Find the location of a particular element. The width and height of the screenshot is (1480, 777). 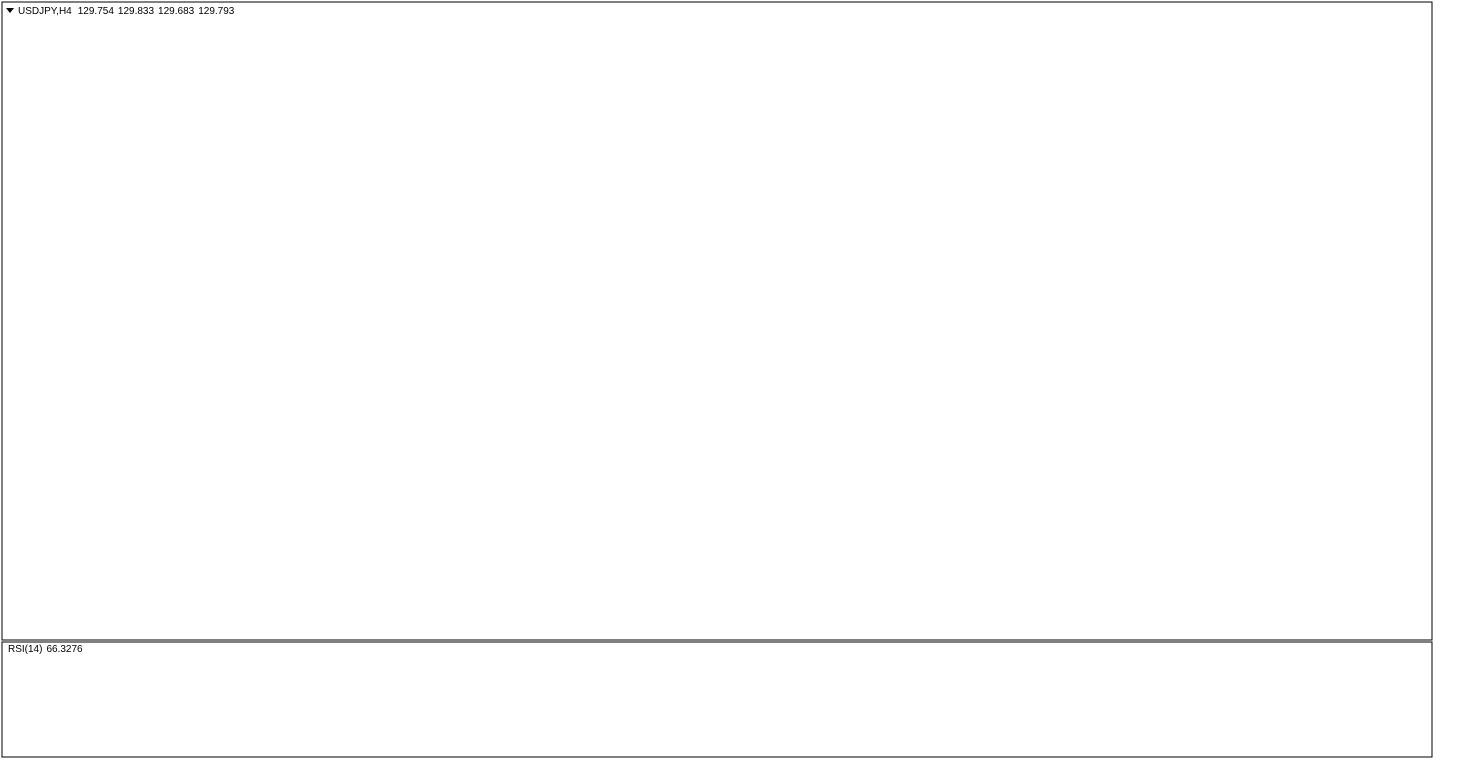

rsi-frame is located at coordinates (717, 699).